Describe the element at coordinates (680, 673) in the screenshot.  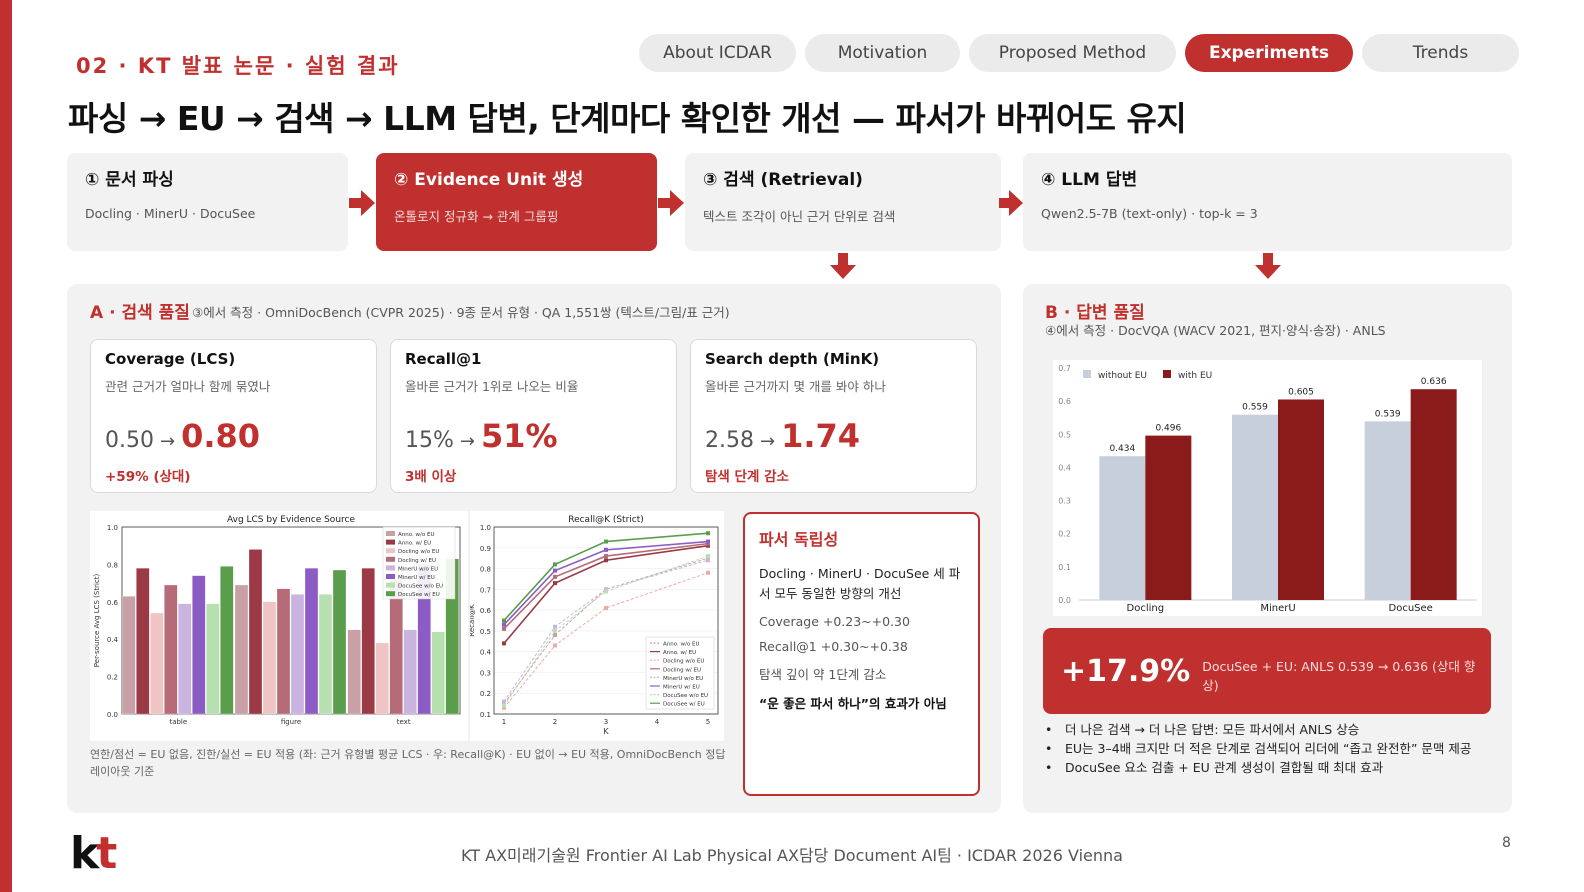
I see `legend-box` at that location.